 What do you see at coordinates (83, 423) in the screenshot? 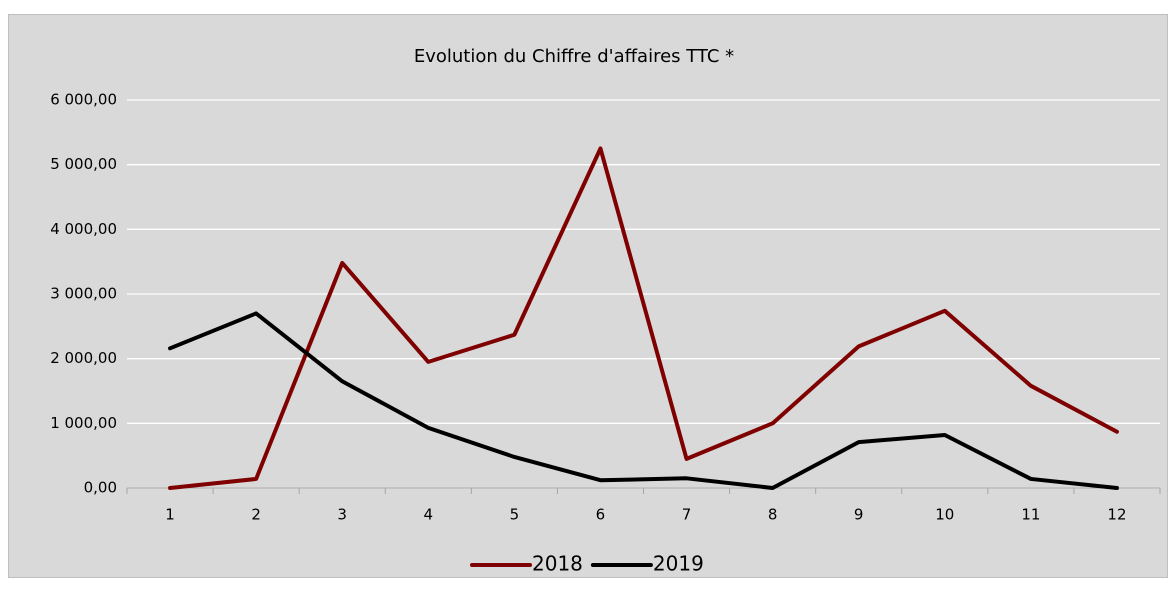
I see `y-tick-label: 1 000,00` at bounding box center [83, 423].